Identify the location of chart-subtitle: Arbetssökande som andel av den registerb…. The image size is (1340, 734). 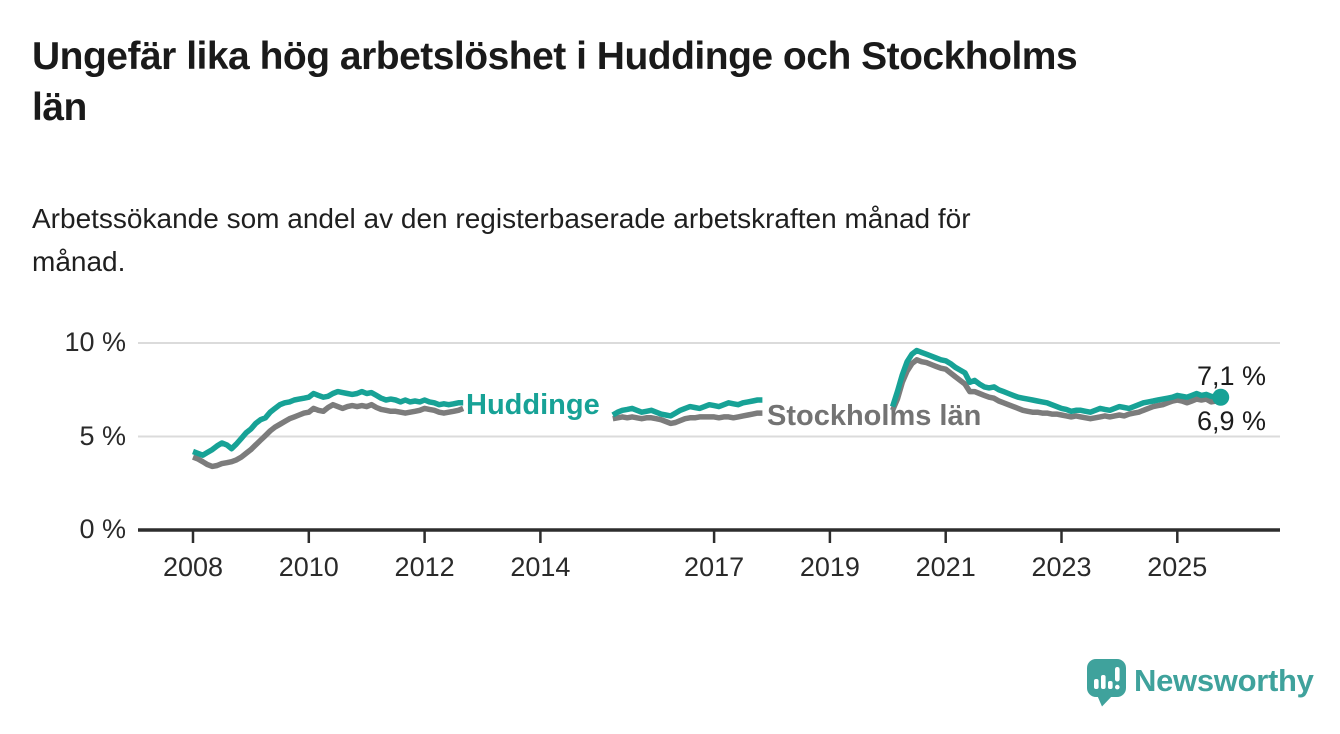
(647, 240).